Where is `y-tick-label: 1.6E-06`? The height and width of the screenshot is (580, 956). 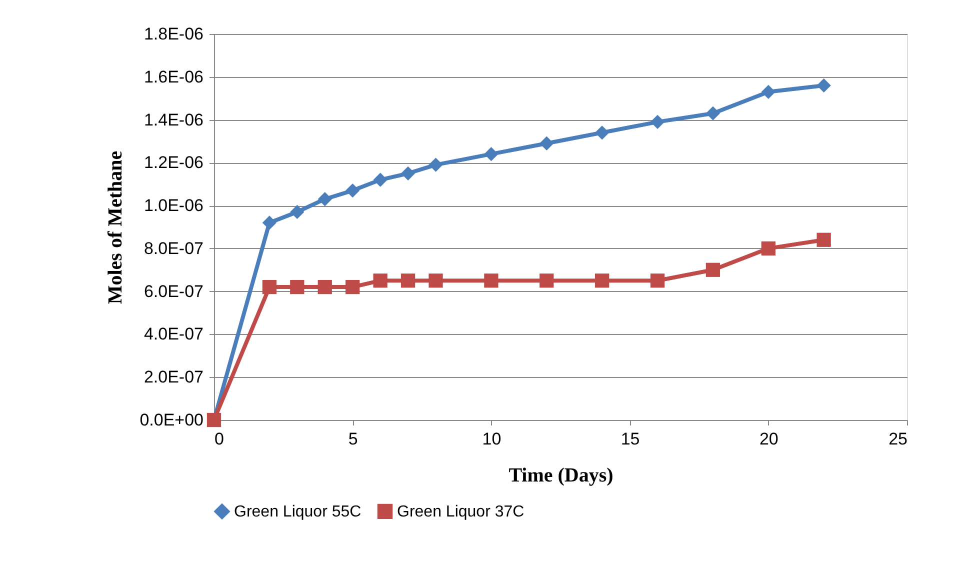
y-tick-label: 1.6E-06 is located at coordinates (174, 76).